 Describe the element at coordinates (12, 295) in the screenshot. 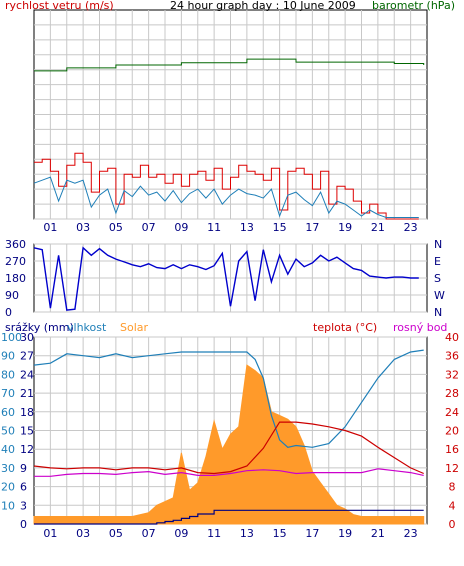

I see `y-tick-label-direction: 90` at that location.